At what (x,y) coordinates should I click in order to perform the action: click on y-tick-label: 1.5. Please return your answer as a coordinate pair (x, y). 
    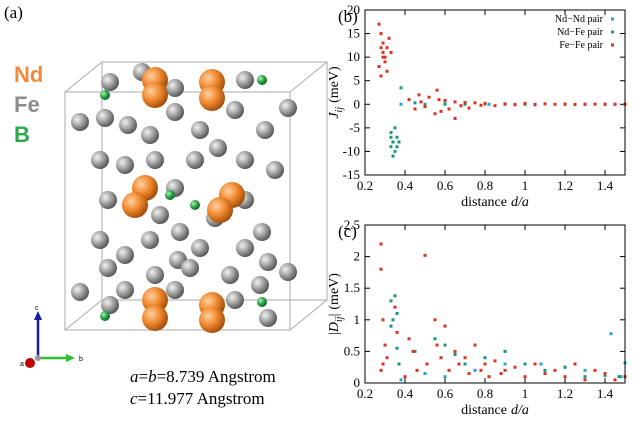
    Looking at the image, I should click on (352, 287).